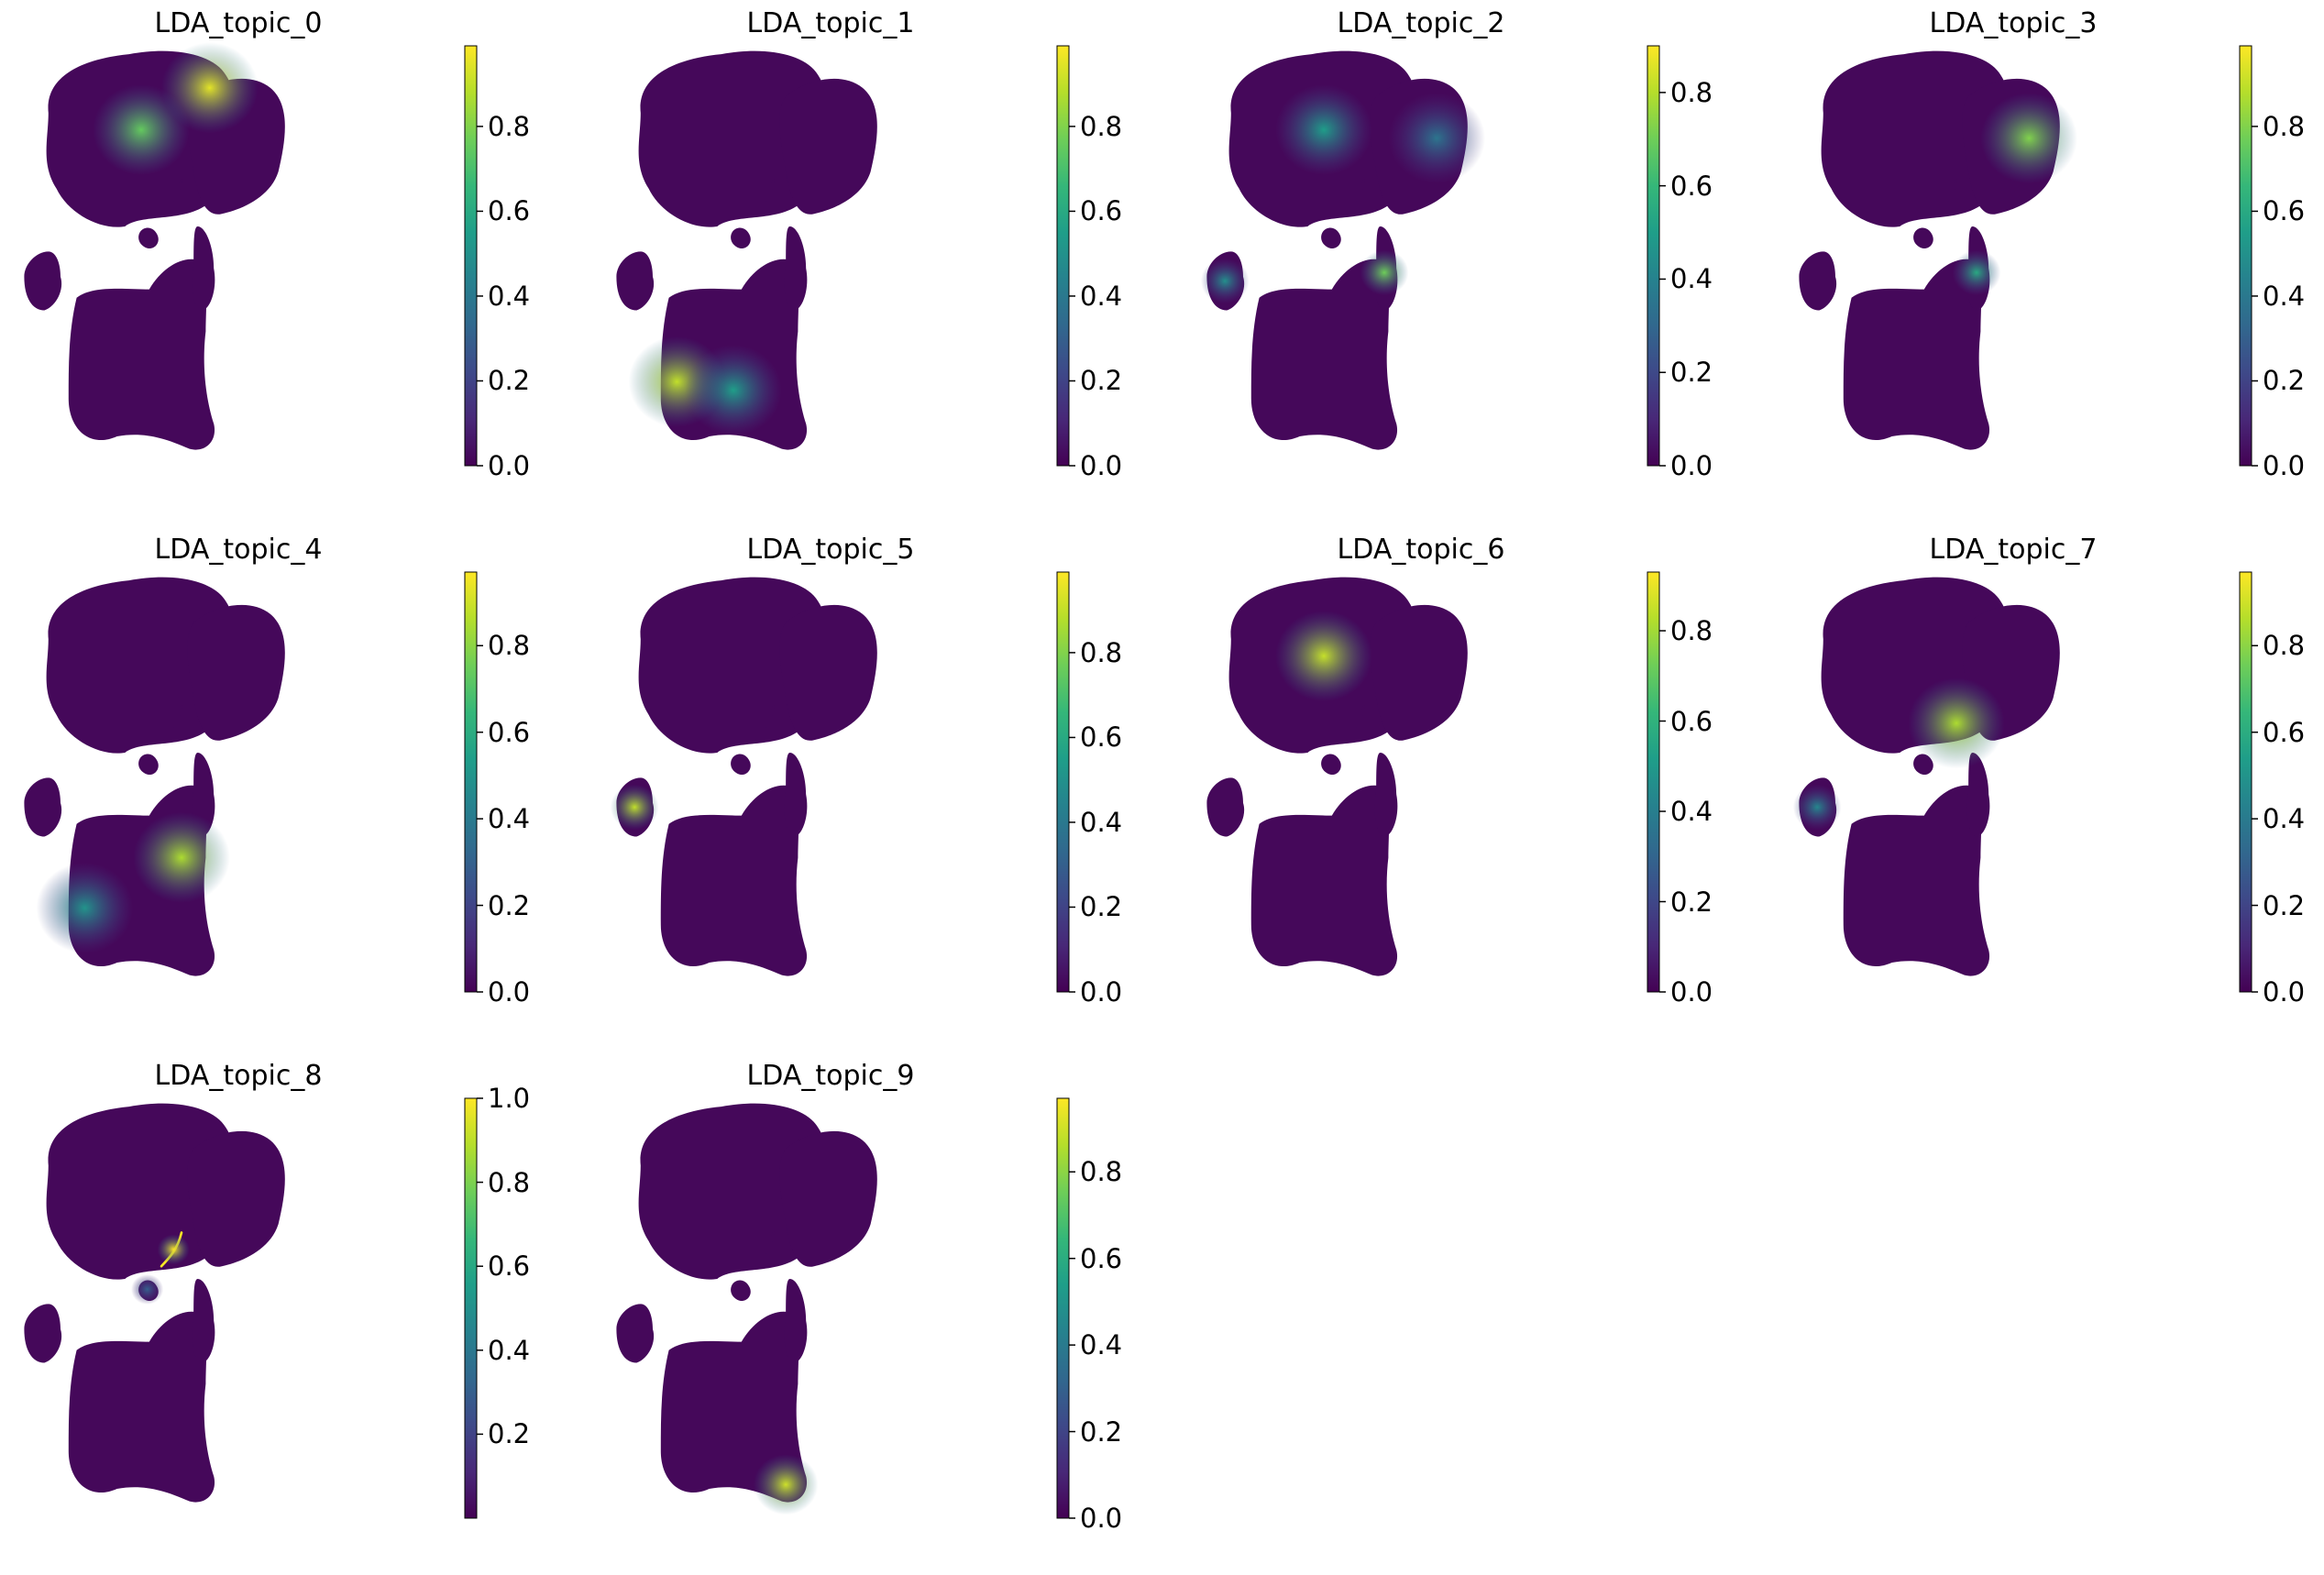 The height and width of the screenshot is (1575, 2324). Describe the element at coordinates (896, 1317) in the screenshot. I see `umap-panel-9: LDA_topic_9 0.0 0.2 0.4 0.6 0.8` at that location.